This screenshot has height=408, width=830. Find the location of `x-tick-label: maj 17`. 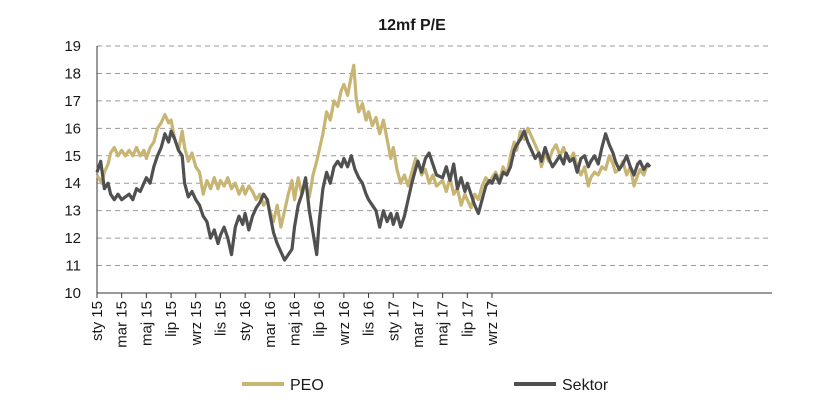

x-tick-label: maj 17 is located at coordinates (443, 323).